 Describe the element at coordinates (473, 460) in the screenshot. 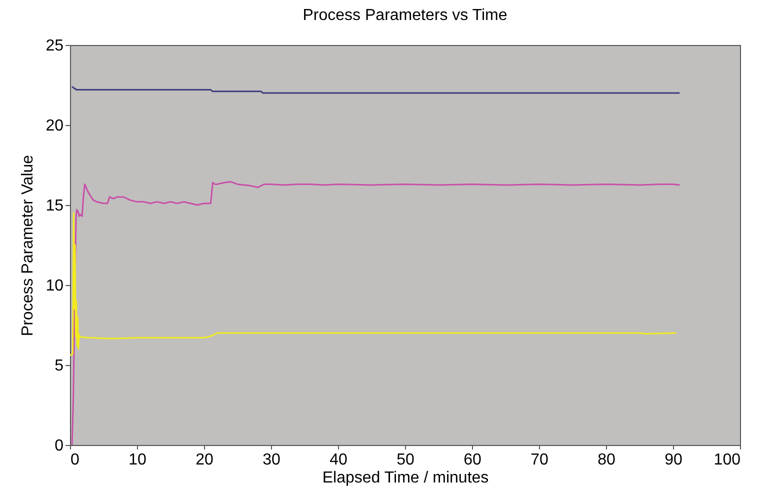

I see `x-tick-label: 60` at that location.